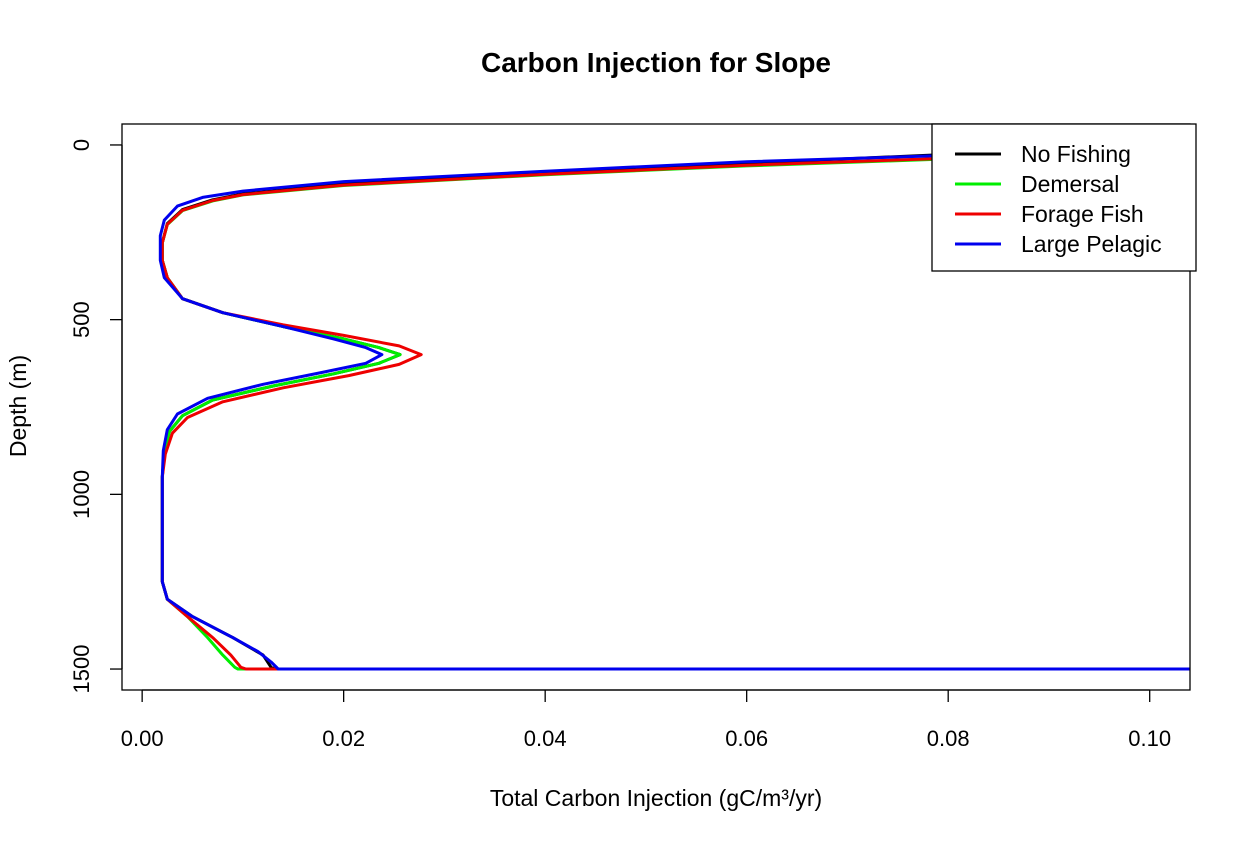 The image size is (1254, 844). I want to click on x-tick-label: 0.08, so click(948, 738).